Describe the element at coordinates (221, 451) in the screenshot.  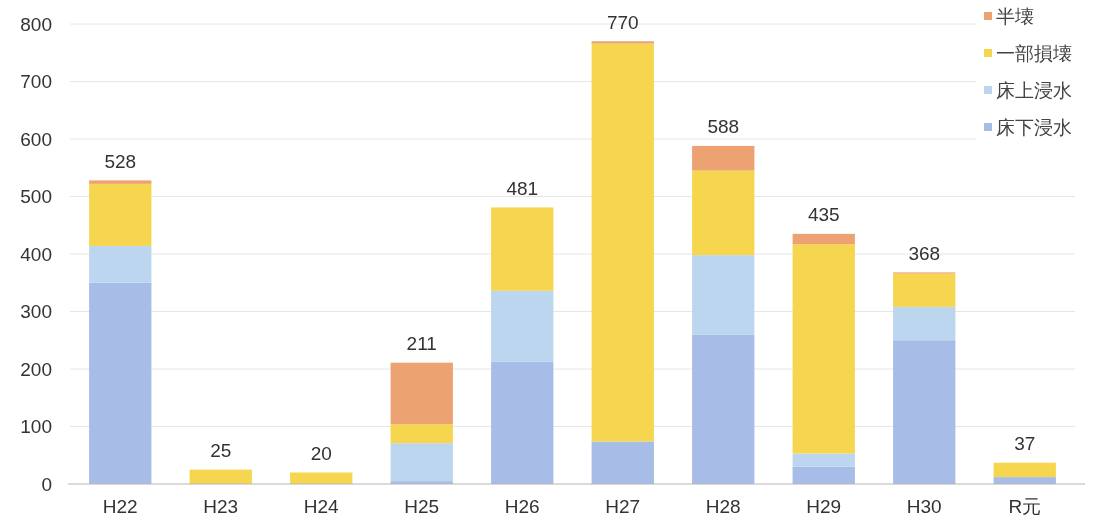
I see `total-label: 25` at that location.